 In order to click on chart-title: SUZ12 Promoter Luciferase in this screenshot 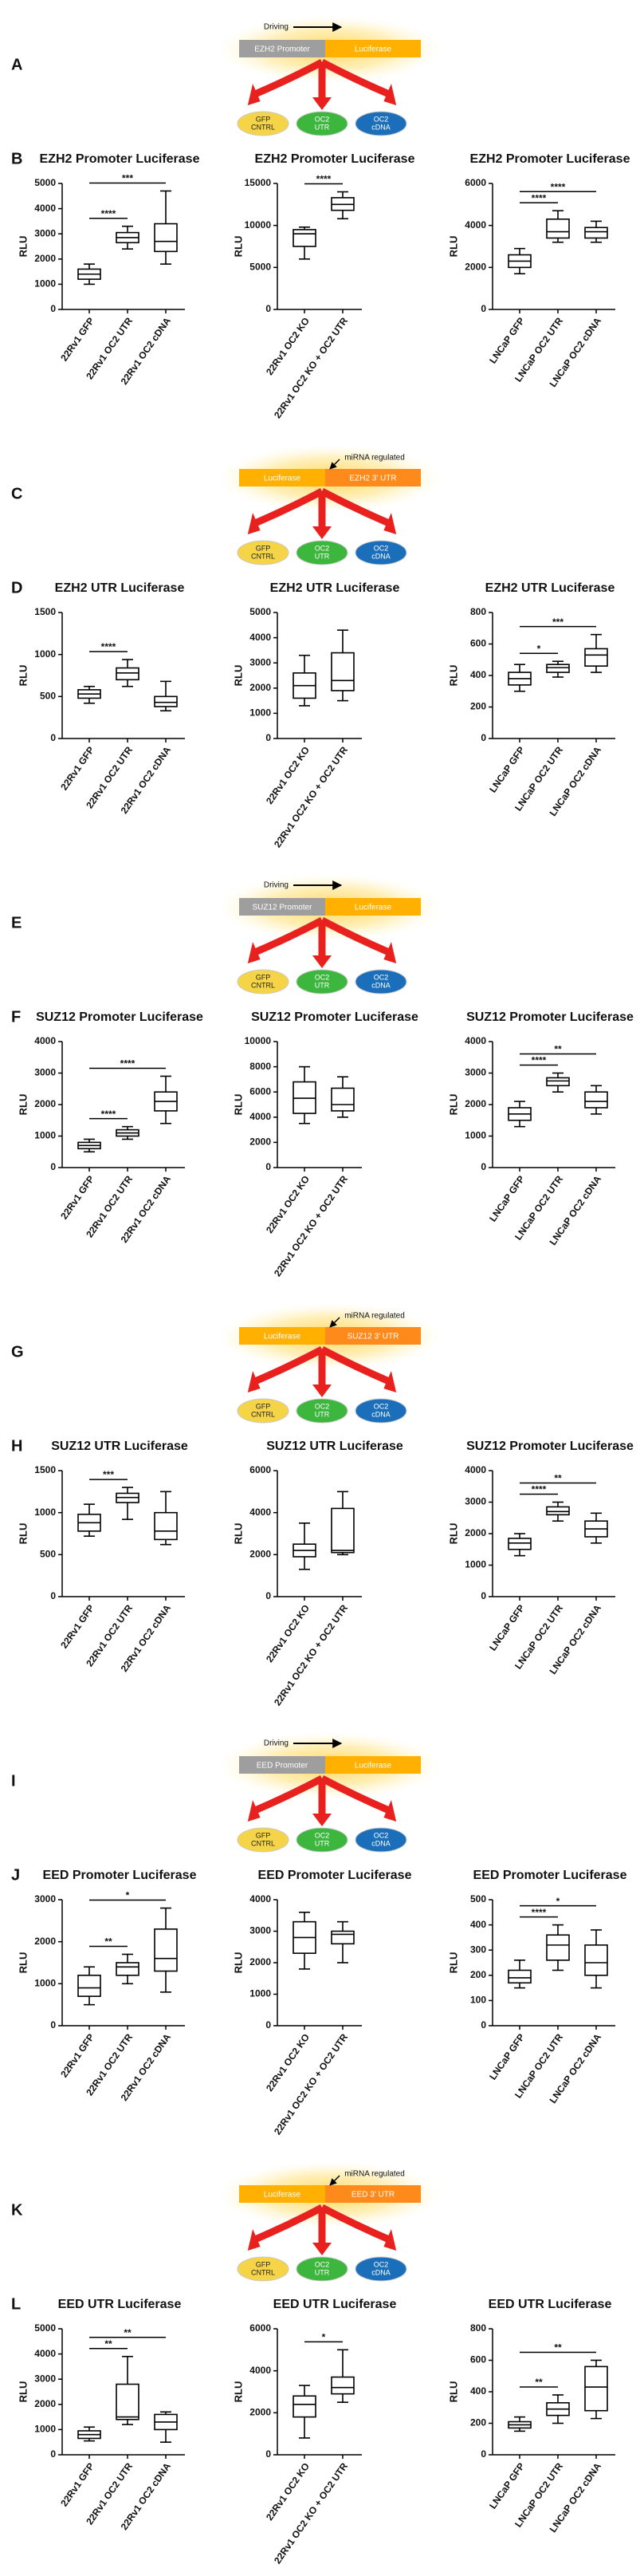, I will do `click(119, 1017)`.